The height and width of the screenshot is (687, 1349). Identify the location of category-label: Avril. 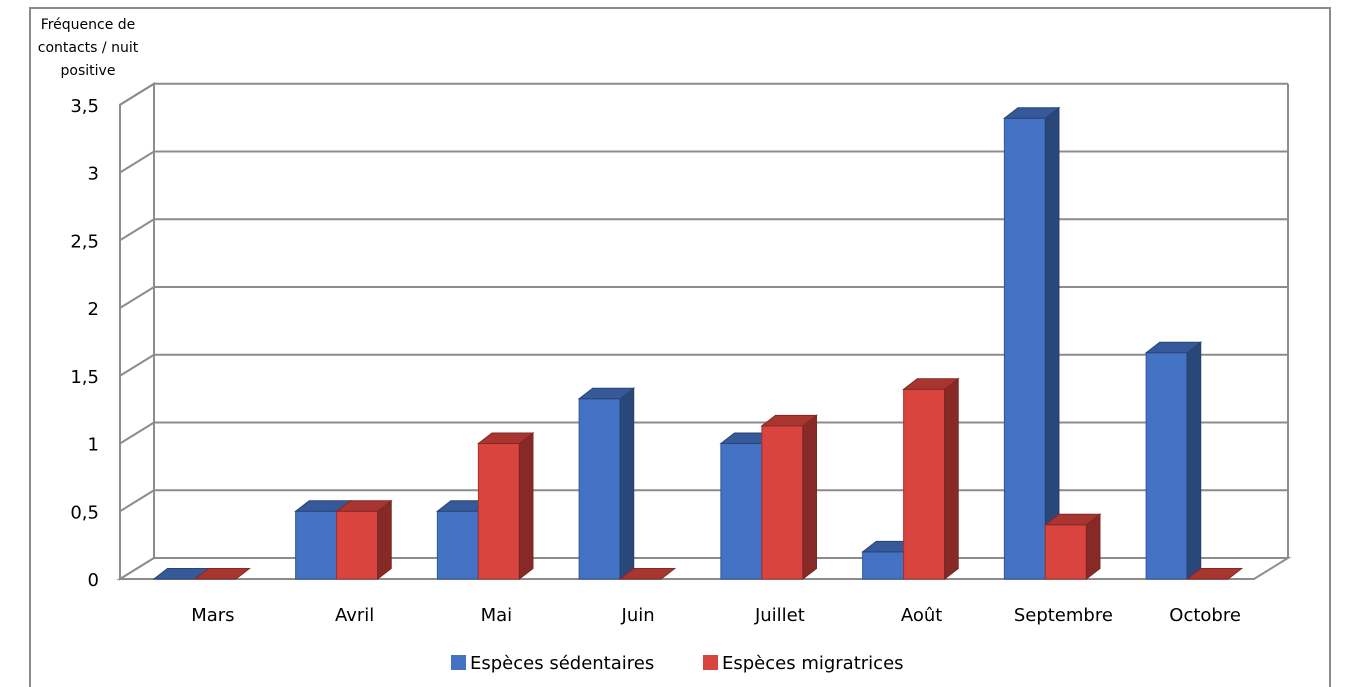
(354, 615).